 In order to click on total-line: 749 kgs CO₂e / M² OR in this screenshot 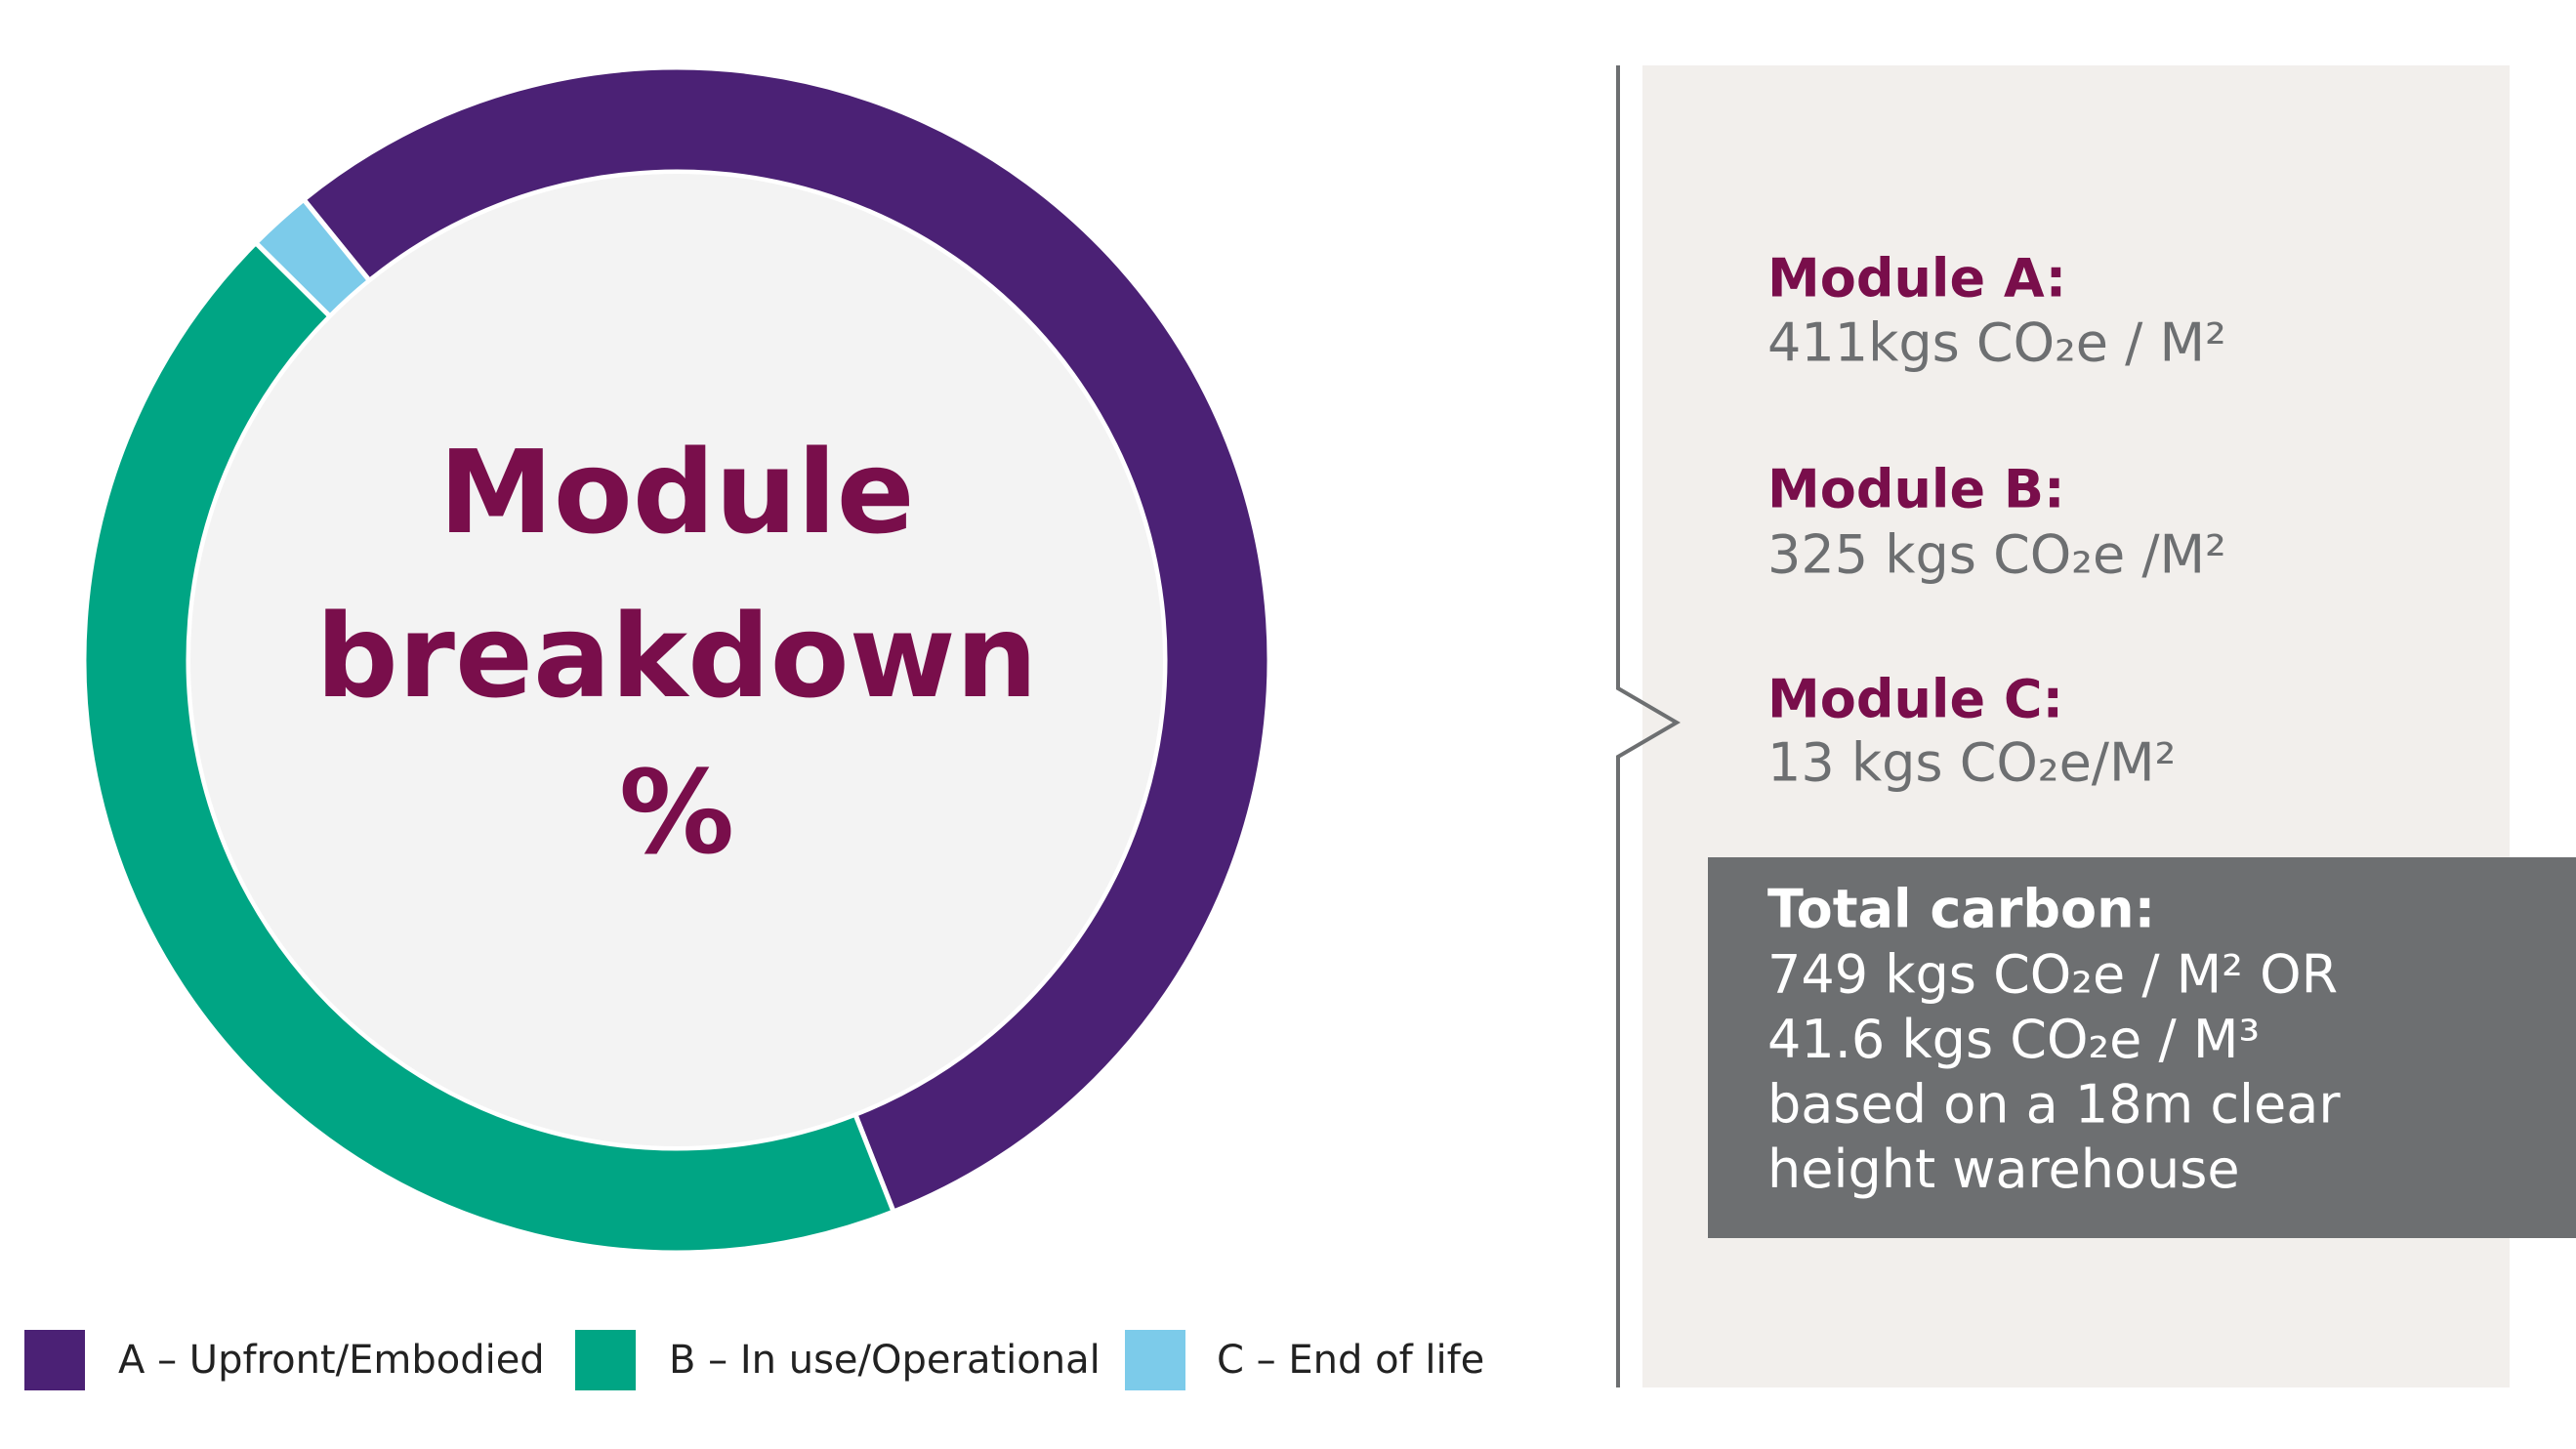, I will do `click(2052, 975)`.